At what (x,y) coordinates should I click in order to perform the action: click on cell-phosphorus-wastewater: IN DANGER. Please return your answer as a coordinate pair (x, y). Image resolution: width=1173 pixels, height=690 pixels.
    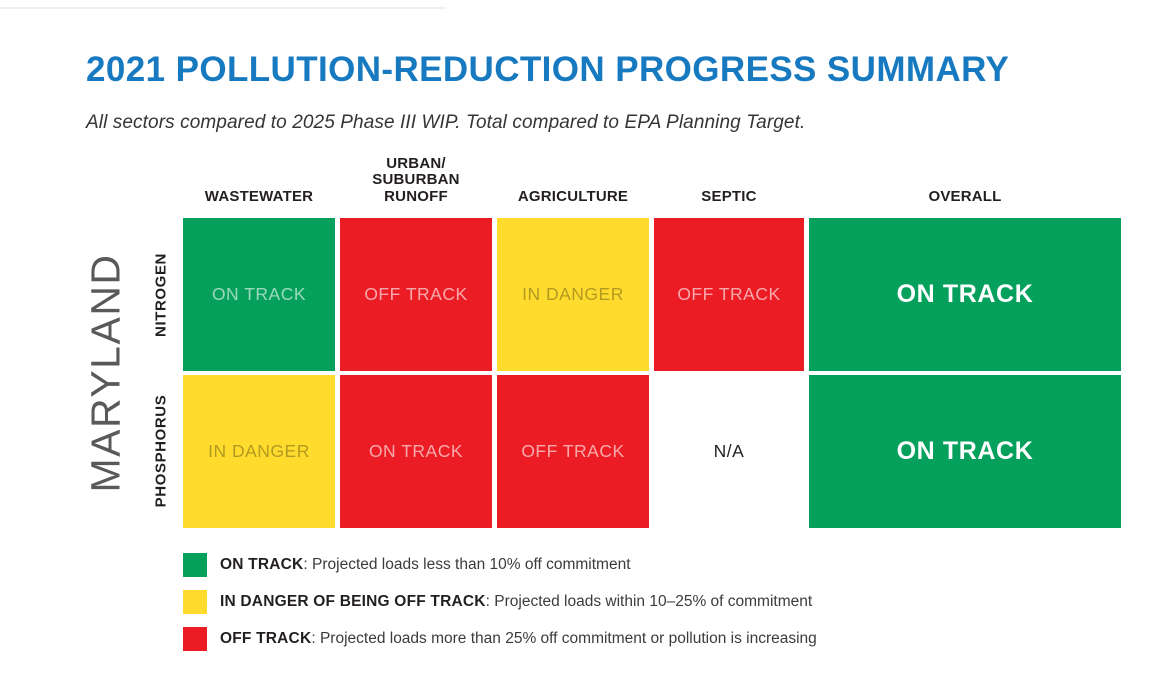
    Looking at the image, I should click on (259, 451).